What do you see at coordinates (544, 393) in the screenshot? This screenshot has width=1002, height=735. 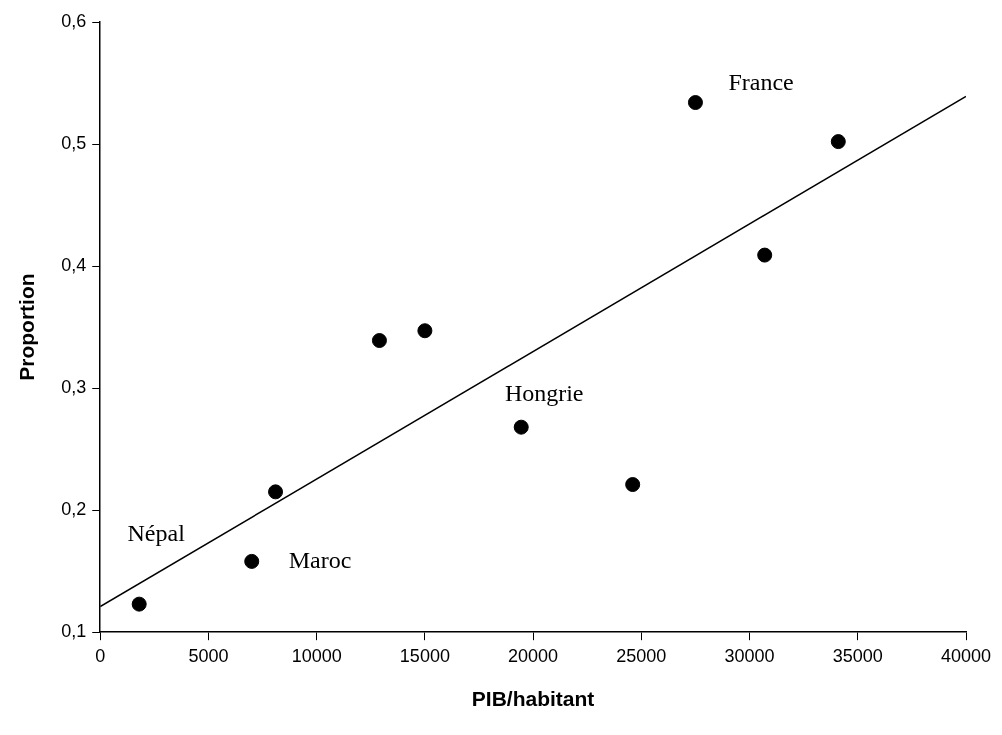 I see `annotation: Hongrie` at bounding box center [544, 393].